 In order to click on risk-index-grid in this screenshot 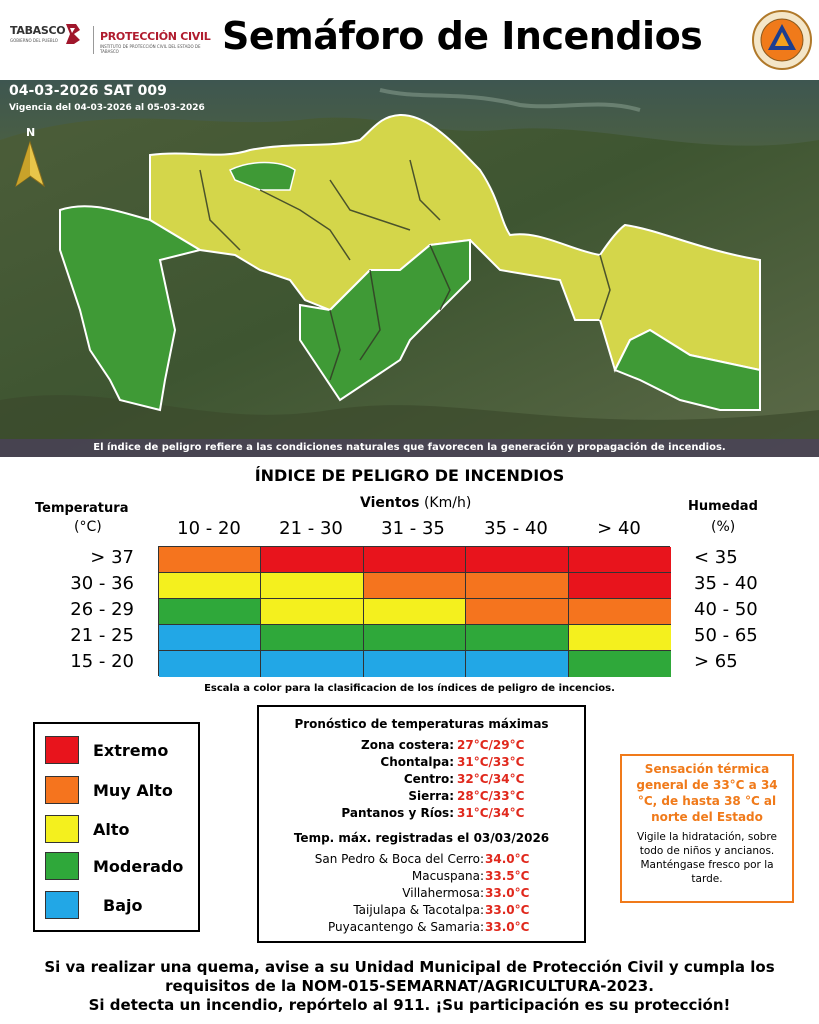, I will do `click(414, 611)`.